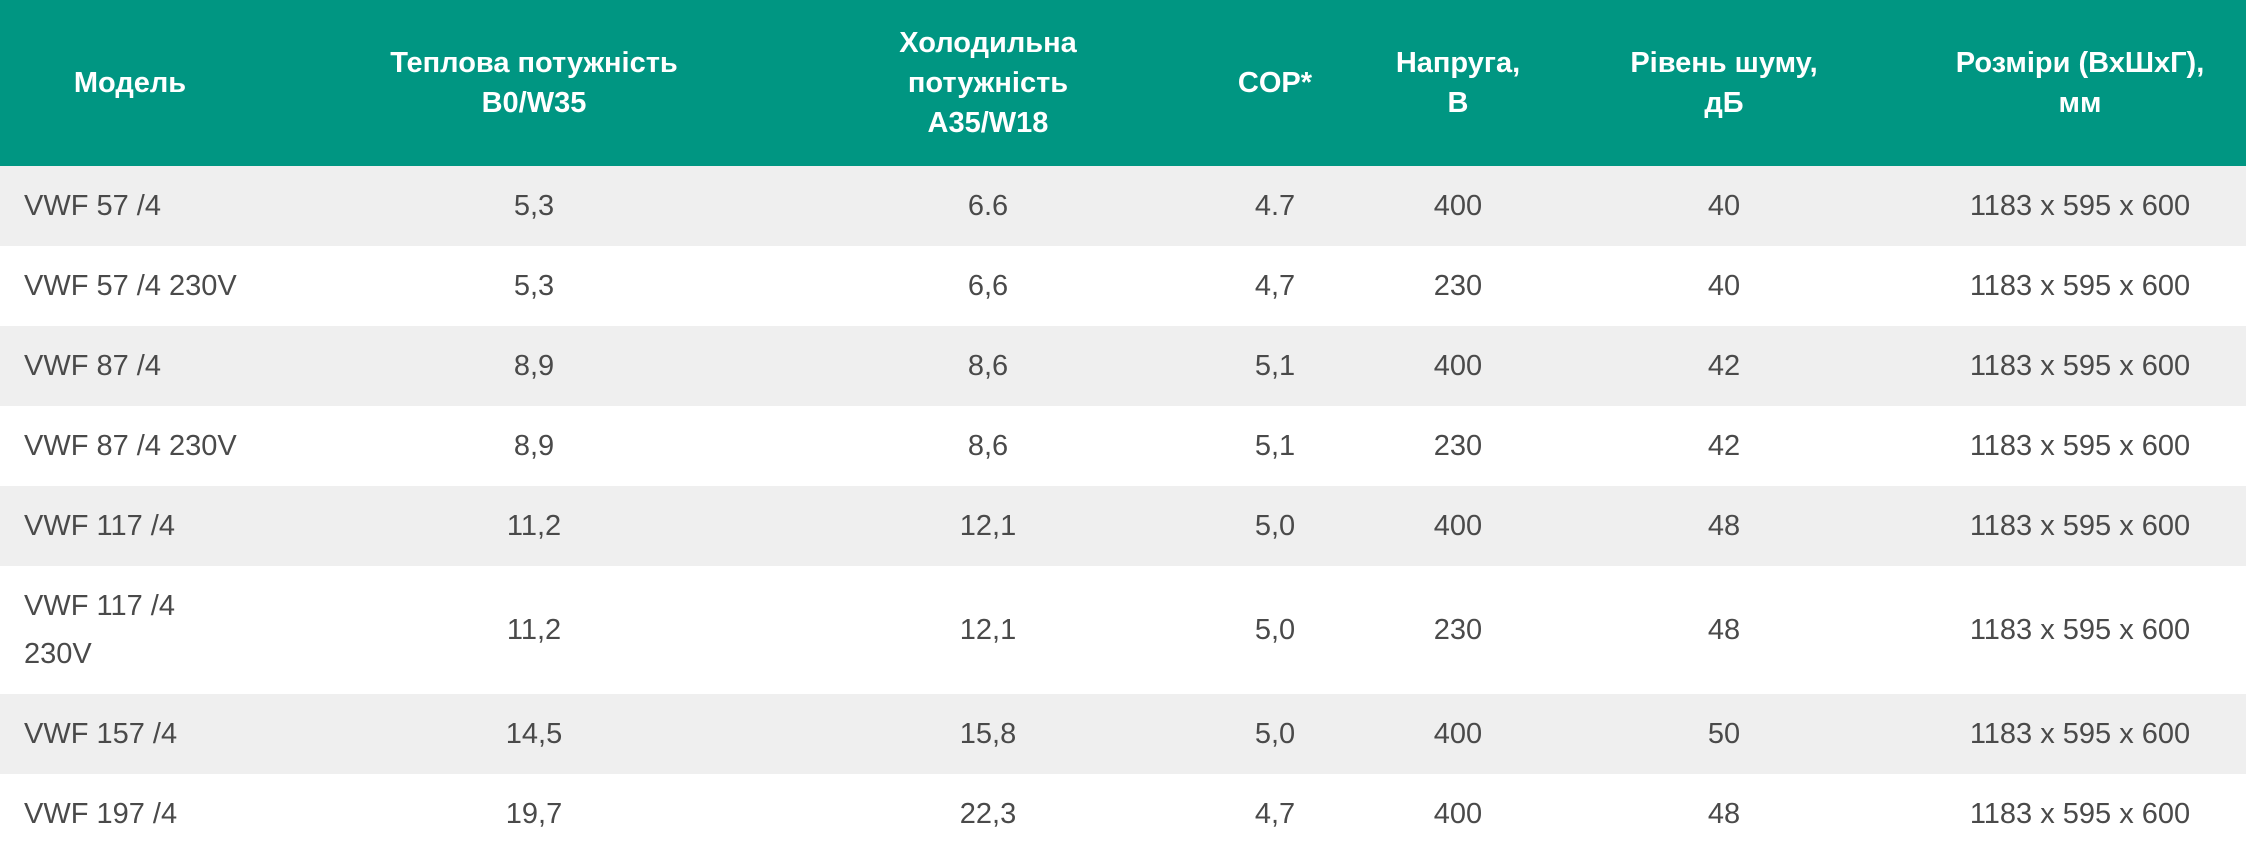  I want to click on table-cell: 40, so click(1724, 206).